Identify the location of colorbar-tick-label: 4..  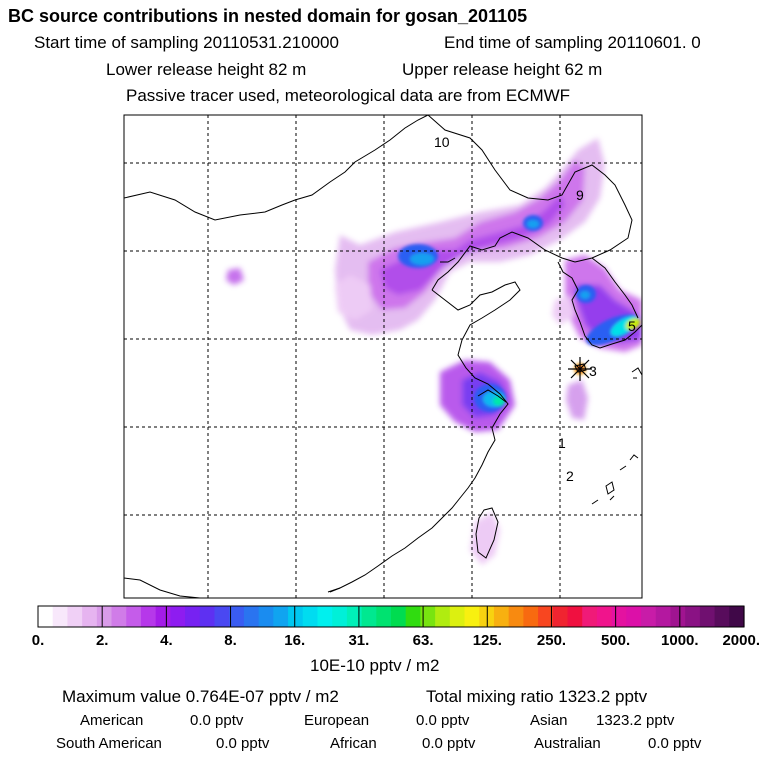
(166, 640).